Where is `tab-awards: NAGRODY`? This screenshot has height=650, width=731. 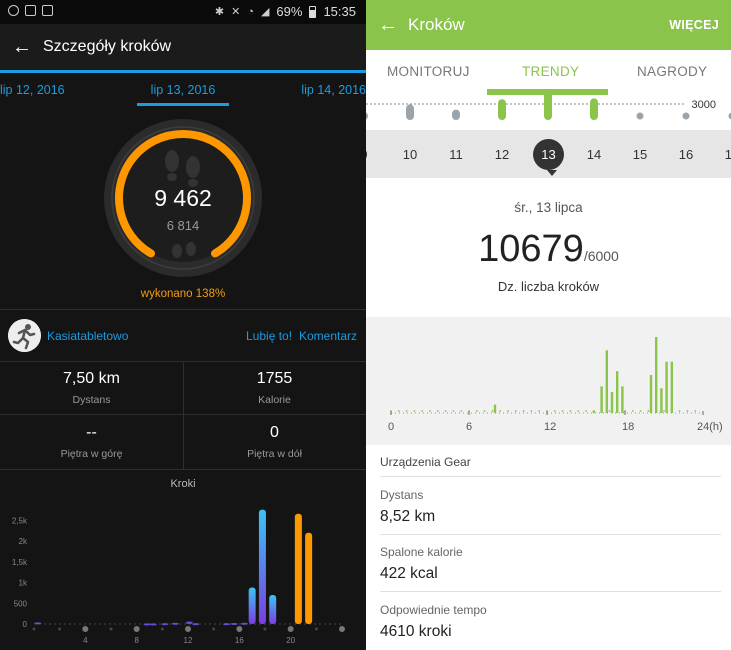
tab-awards: NAGRODY is located at coordinates (672, 71).